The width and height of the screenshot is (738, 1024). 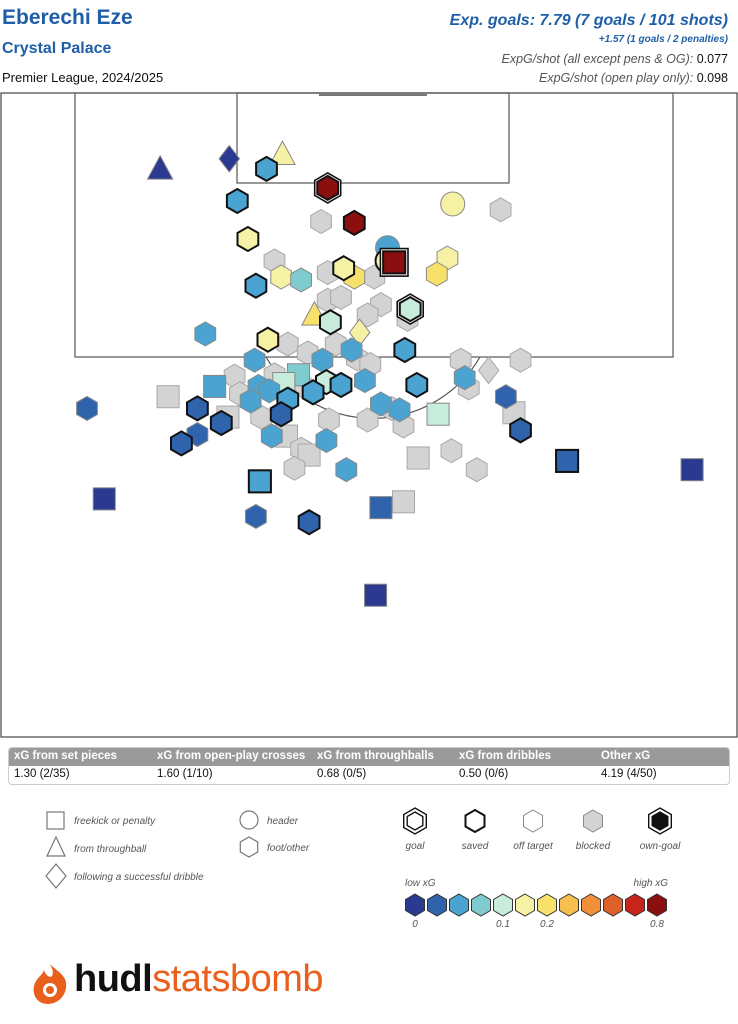 What do you see at coordinates (238, 979) in the screenshot?
I see `logo-statsbomb: statsbomb` at bounding box center [238, 979].